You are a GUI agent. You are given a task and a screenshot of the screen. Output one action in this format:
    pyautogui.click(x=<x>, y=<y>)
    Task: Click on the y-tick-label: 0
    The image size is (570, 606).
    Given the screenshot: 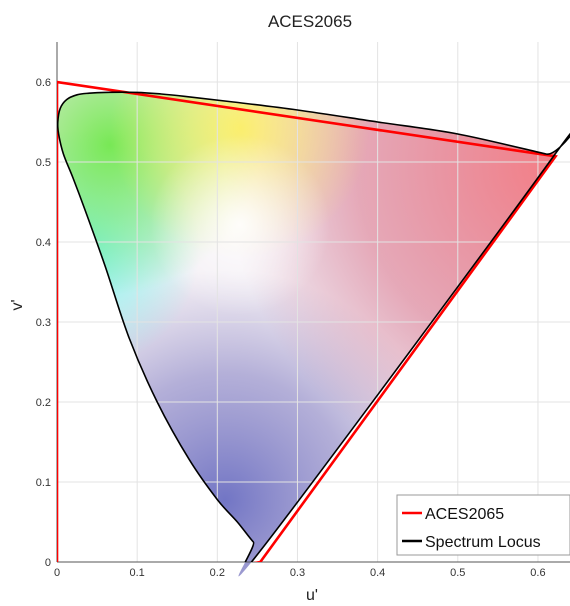 What is the action you would take?
    pyautogui.click(x=48, y=563)
    